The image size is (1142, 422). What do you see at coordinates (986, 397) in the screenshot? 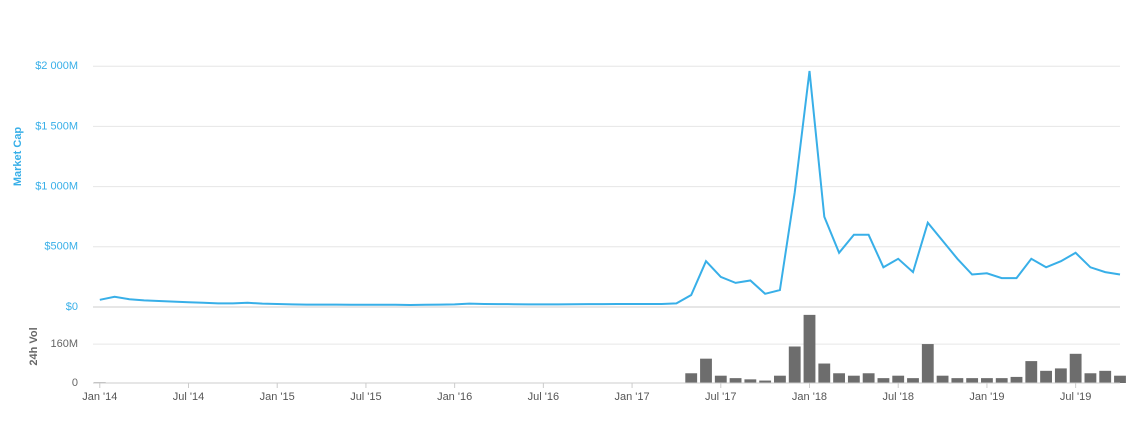
I see `x-tick-label: Jan '19` at bounding box center [986, 397].